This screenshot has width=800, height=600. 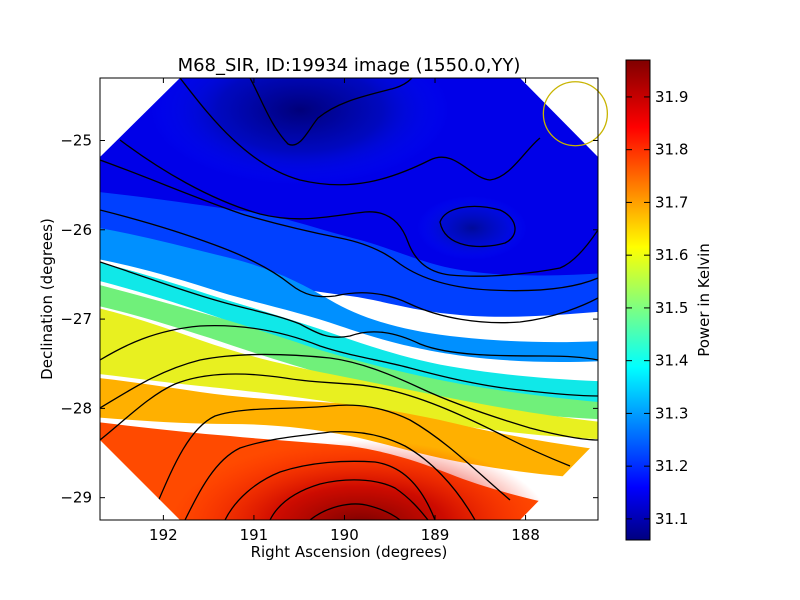 I want to click on x-tick-label: 190, so click(x=344, y=535).